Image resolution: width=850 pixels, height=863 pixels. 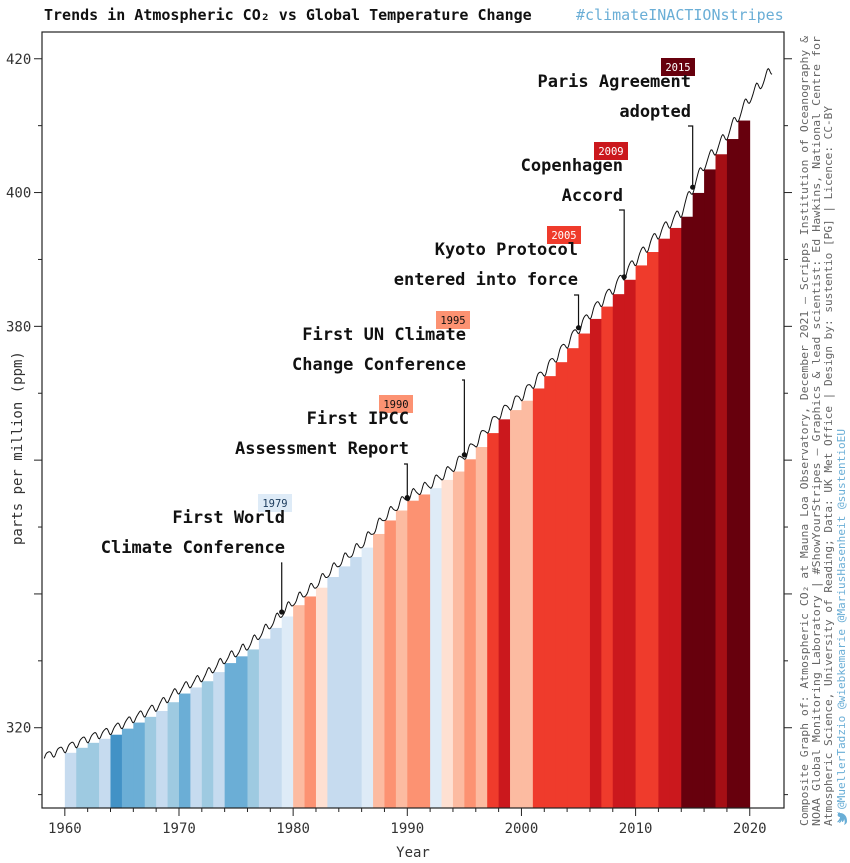 What do you see at coordinates (70, 780) in the screenshot?
I see `stripe-1960` at bounding box center [70, 780].